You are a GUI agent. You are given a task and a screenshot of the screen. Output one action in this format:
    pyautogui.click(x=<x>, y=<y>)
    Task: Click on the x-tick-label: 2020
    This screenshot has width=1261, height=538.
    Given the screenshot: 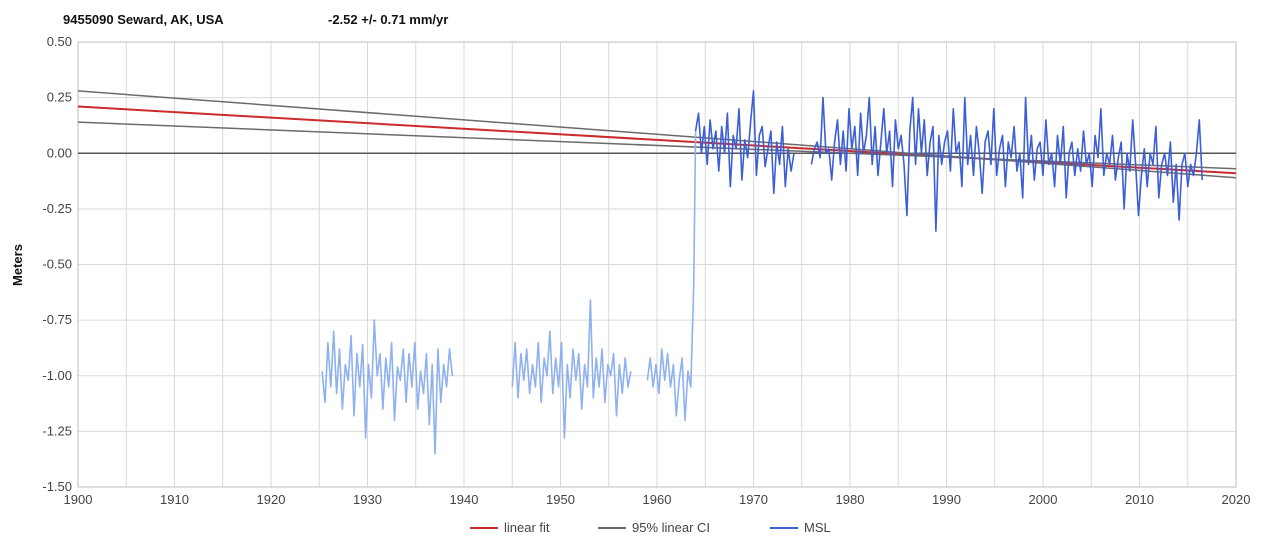 What is the action you would take?
    pyautogui.click(x=1236, y=499)
    